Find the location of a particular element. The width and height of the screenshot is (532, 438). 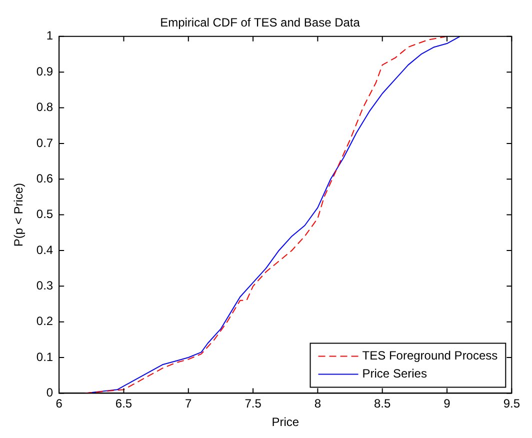

y-axis-title: P(p < Price) is located at coordinates (19, 214).